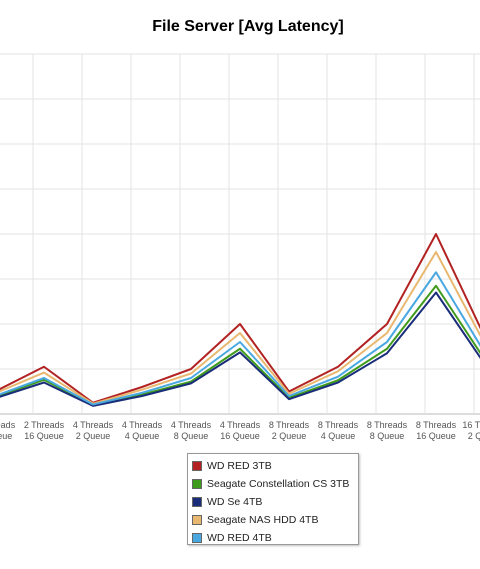 The image size is (480, 569). I want to click on chart-title: File Server [Avg Latency], so click(248, 26).